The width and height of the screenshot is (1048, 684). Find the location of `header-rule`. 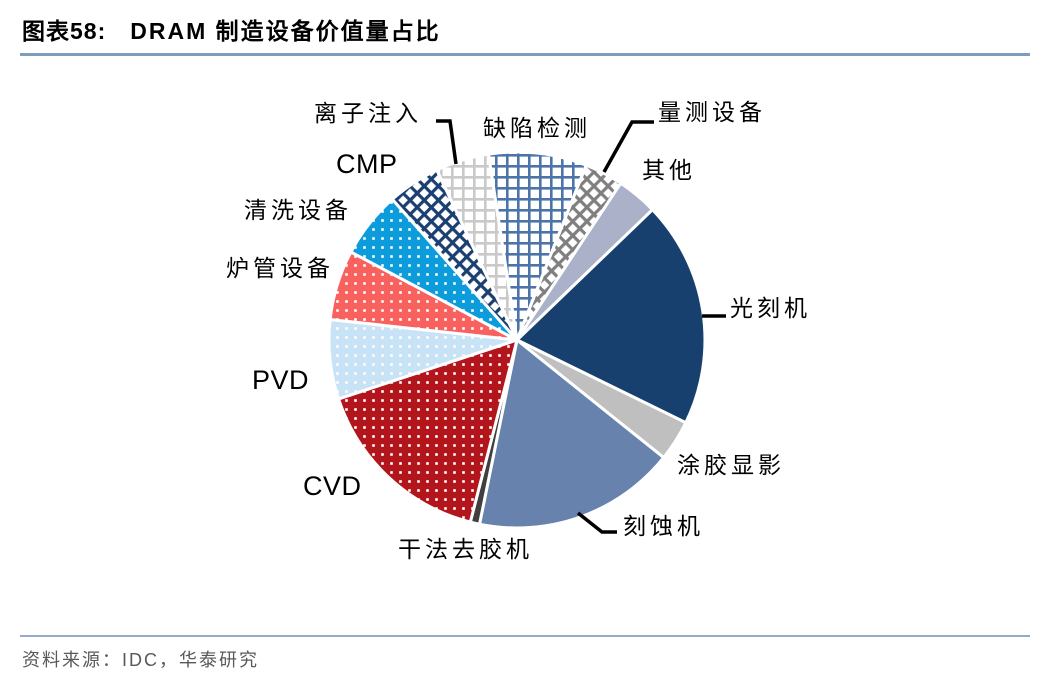

header-rule is located at coordinates (525, 54).